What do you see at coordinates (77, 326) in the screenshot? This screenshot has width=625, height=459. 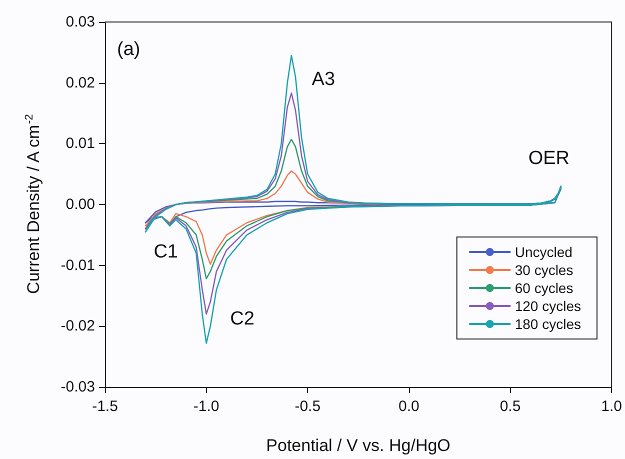 I see `y-tick-label: -0.02` at bounding box center [77, 326].